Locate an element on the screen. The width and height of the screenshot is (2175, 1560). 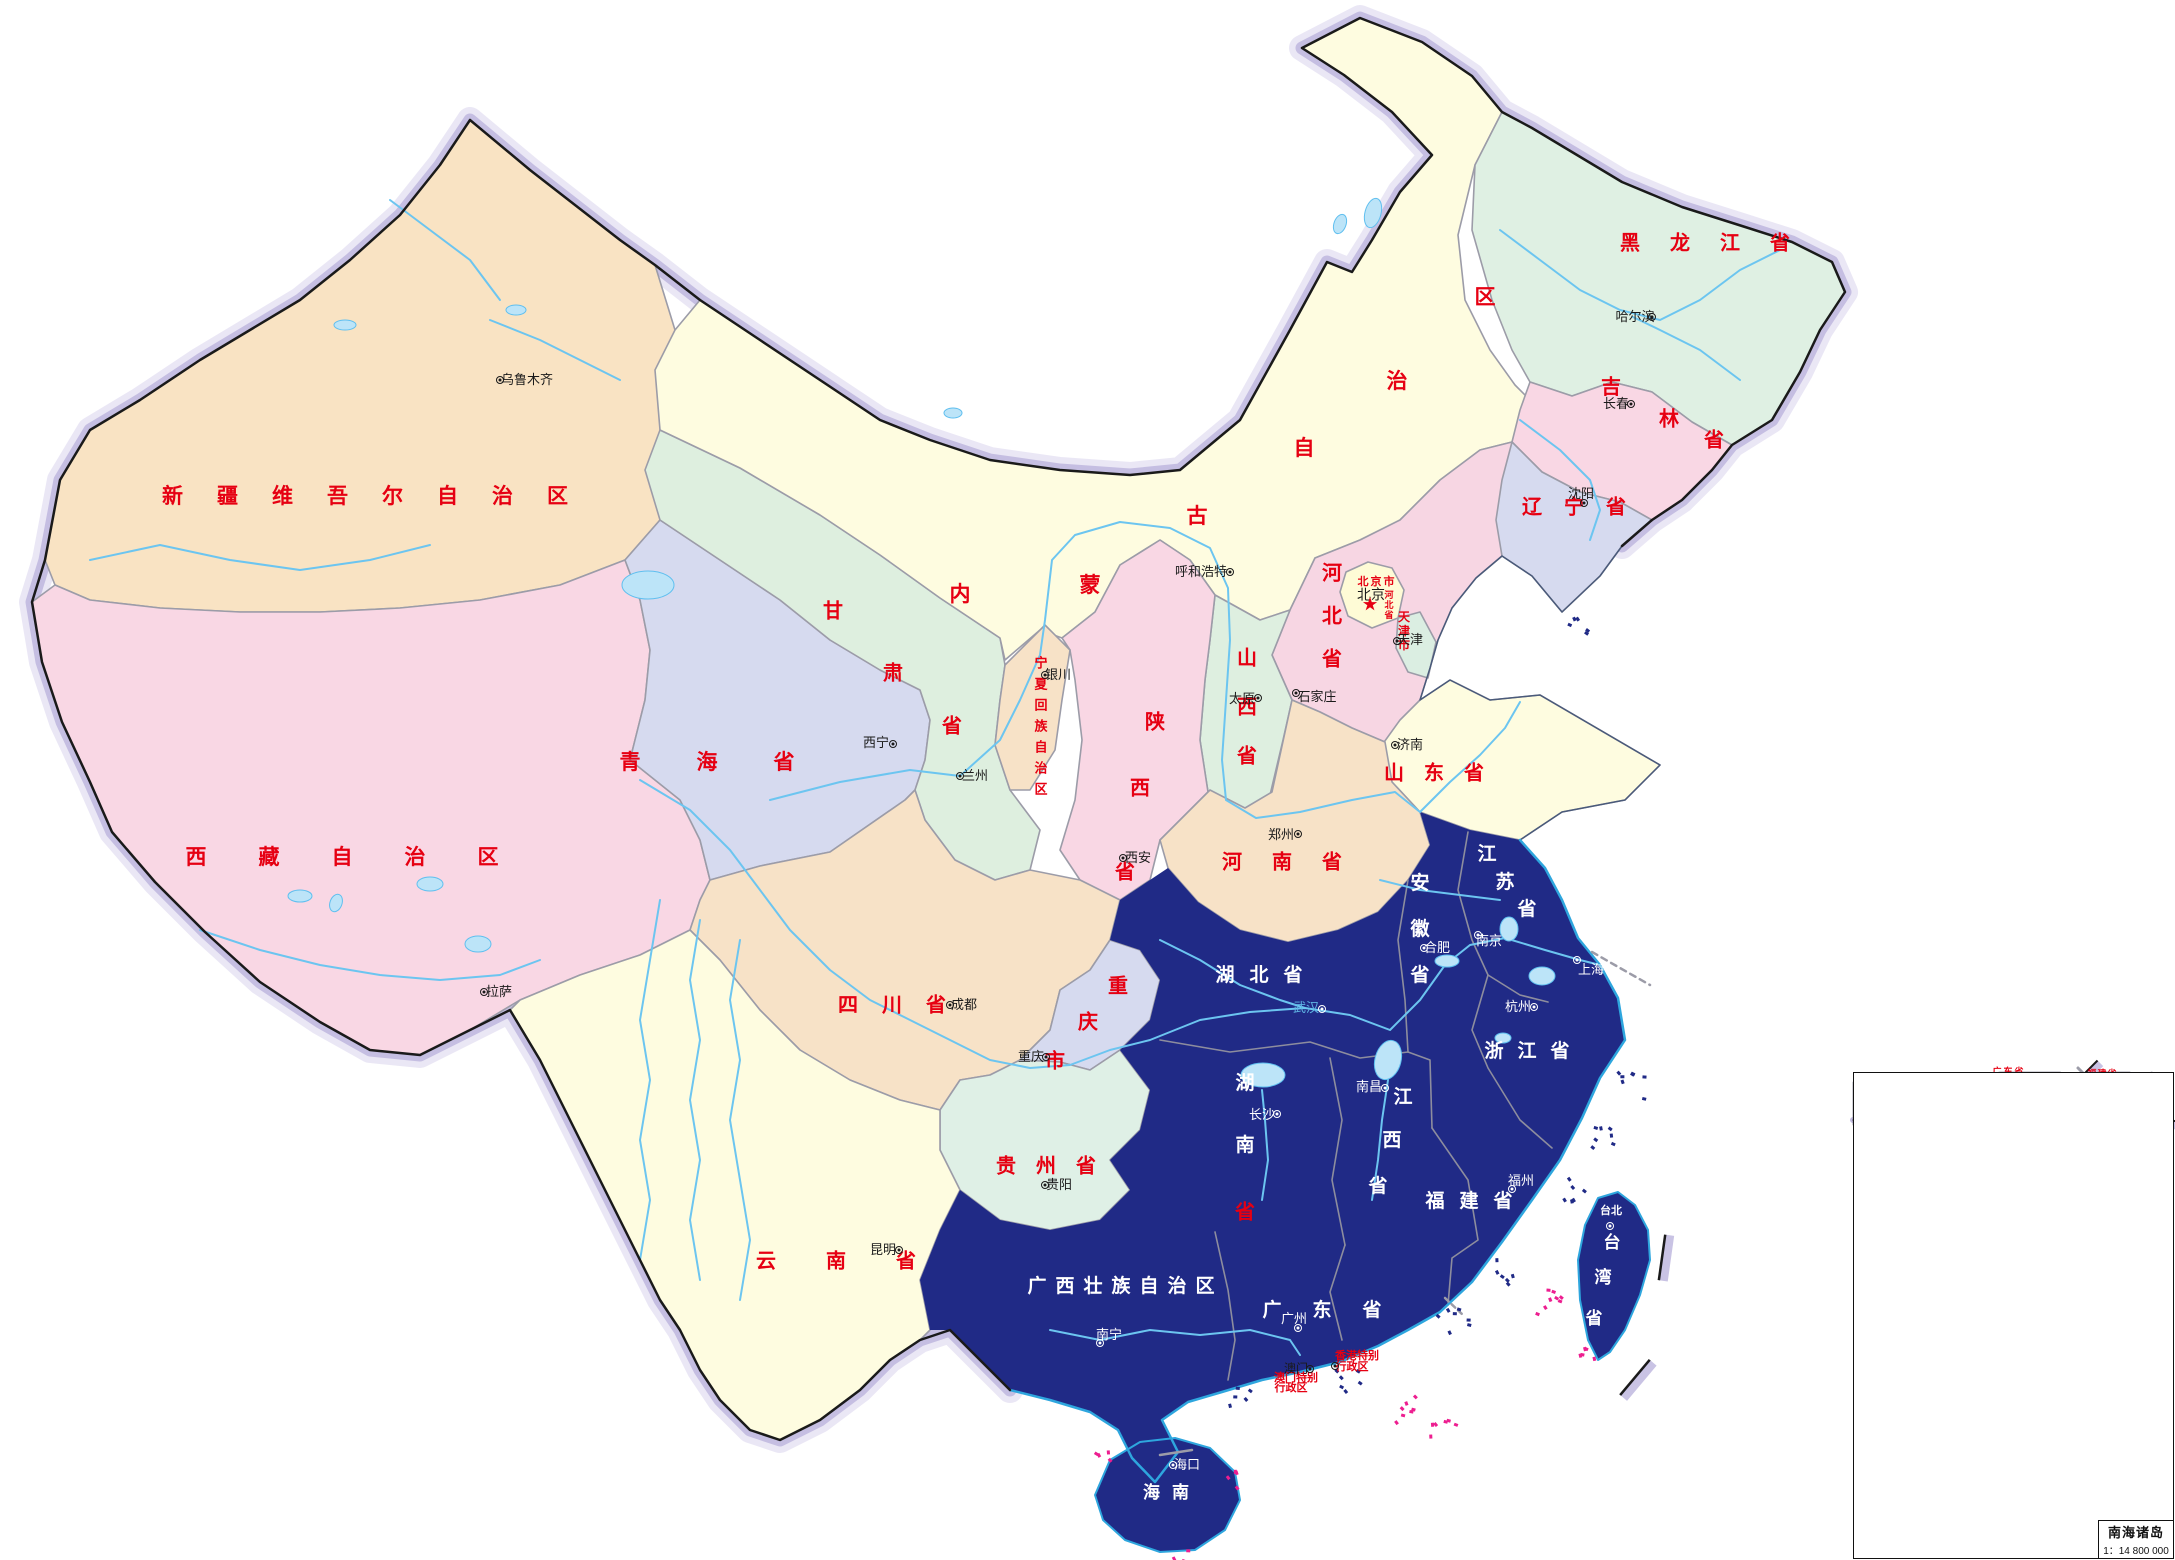
label-taiwan: 湾 is located at coordinates (1603, 1278).